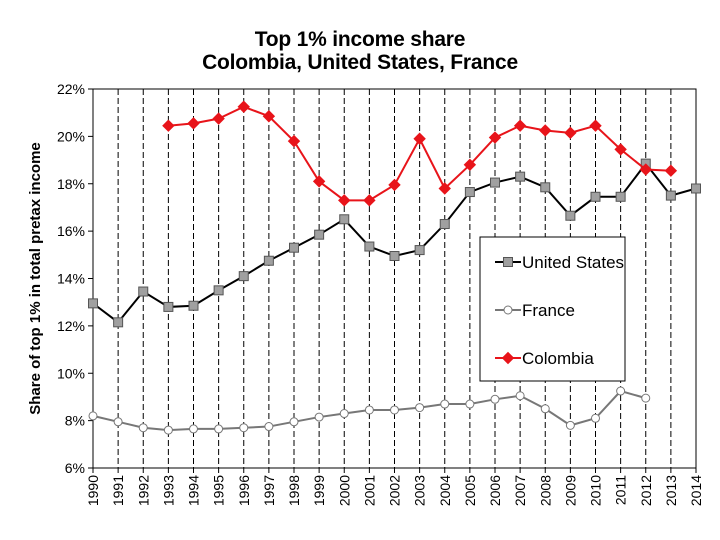 The height and width of the screenshot is (540, 720). I want to click on x-tick-label: 2004, so click(445, 490).